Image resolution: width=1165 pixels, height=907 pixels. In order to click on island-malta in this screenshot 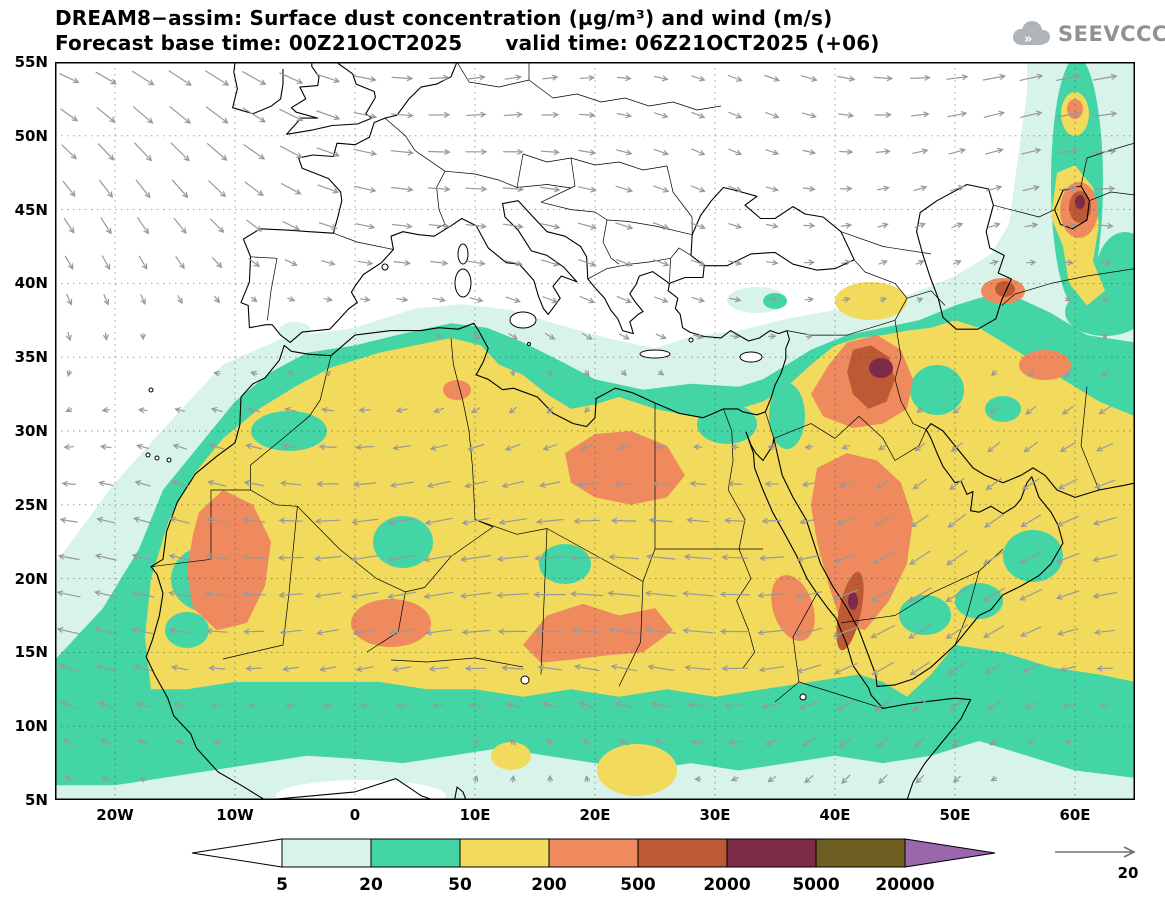, I will do `click(529, 344)`.